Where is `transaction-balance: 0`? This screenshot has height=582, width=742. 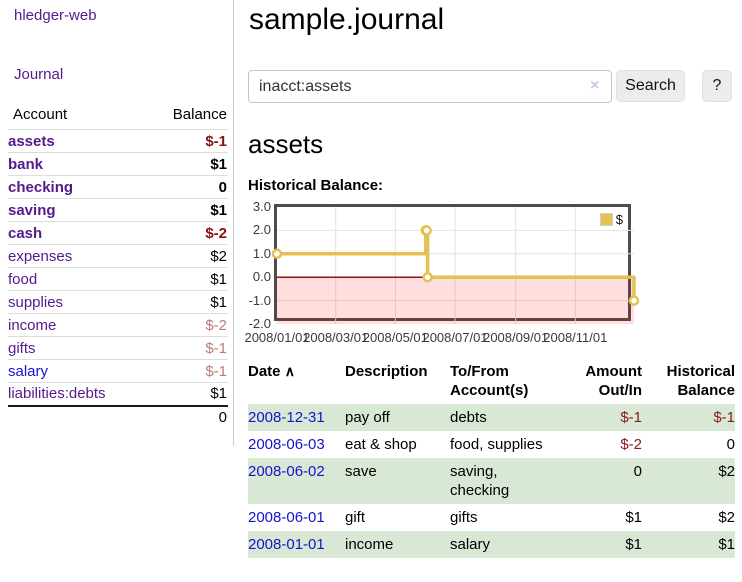 transaction-balance: 0 is located at coordinates (730, 444).